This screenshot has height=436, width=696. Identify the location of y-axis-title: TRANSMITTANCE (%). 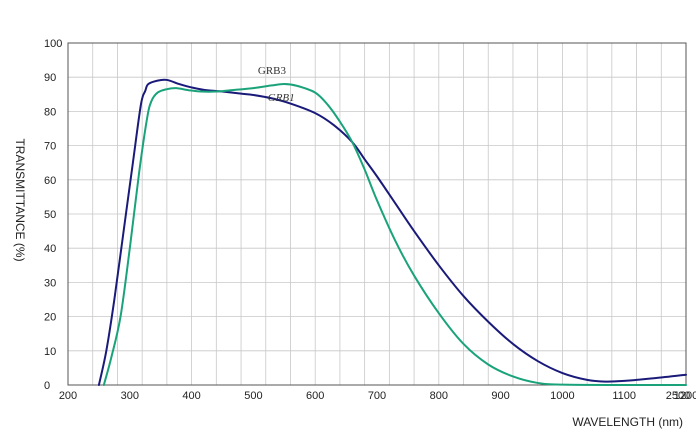
(20, 199).